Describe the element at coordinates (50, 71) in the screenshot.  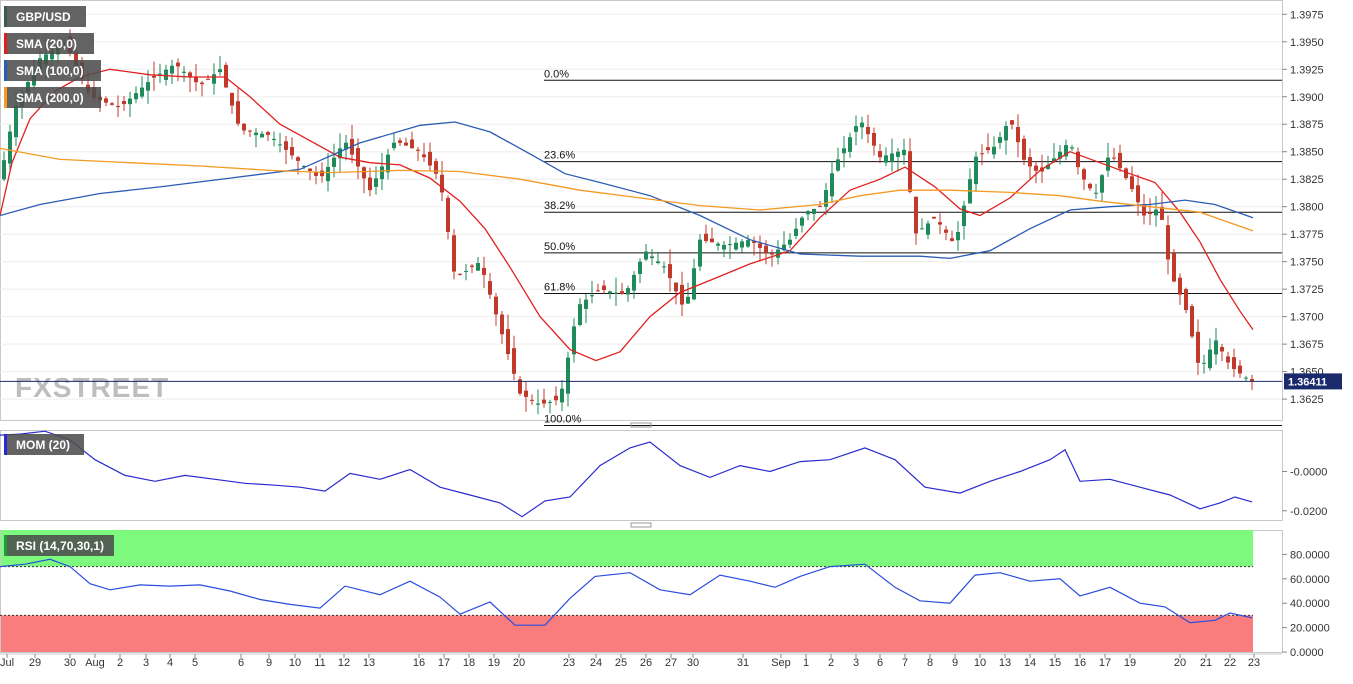
I see `legend-sma100-label: SMA (100,0)` at that location.